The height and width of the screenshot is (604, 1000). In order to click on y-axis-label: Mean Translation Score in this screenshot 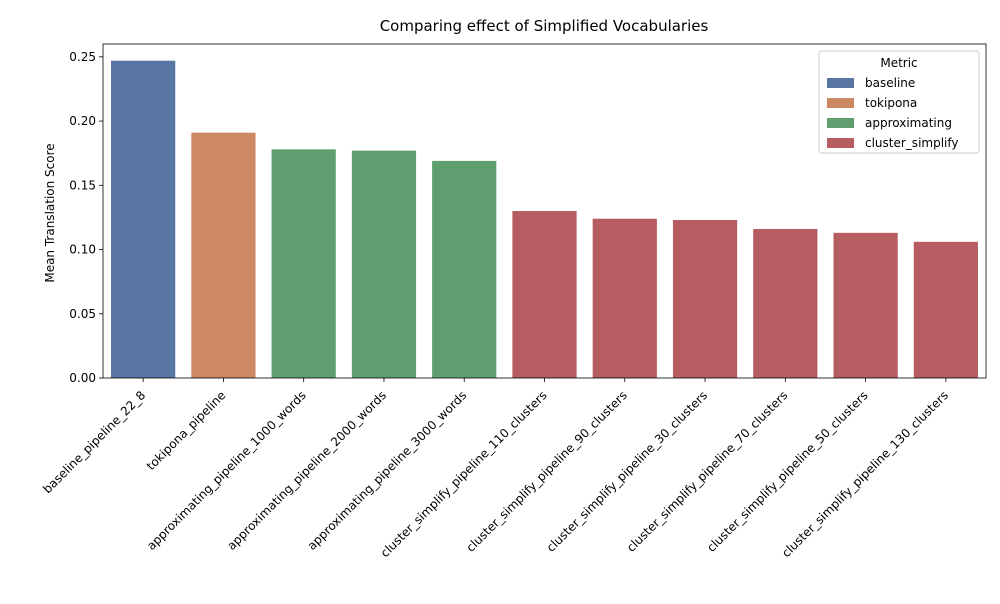, I will do `click(50, 212)`.